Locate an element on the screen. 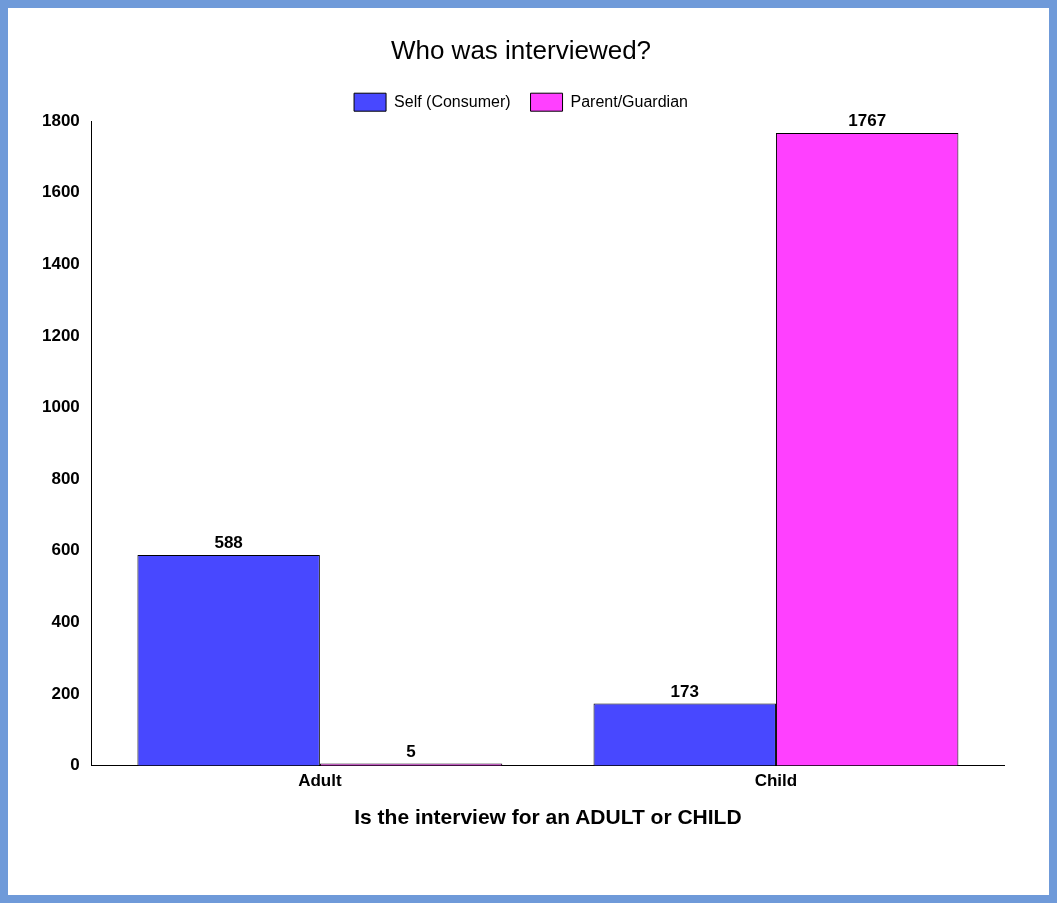 This screenshot has height=903, width=1057. y-tick-label: 1400 is located at coordinates (60, 264).